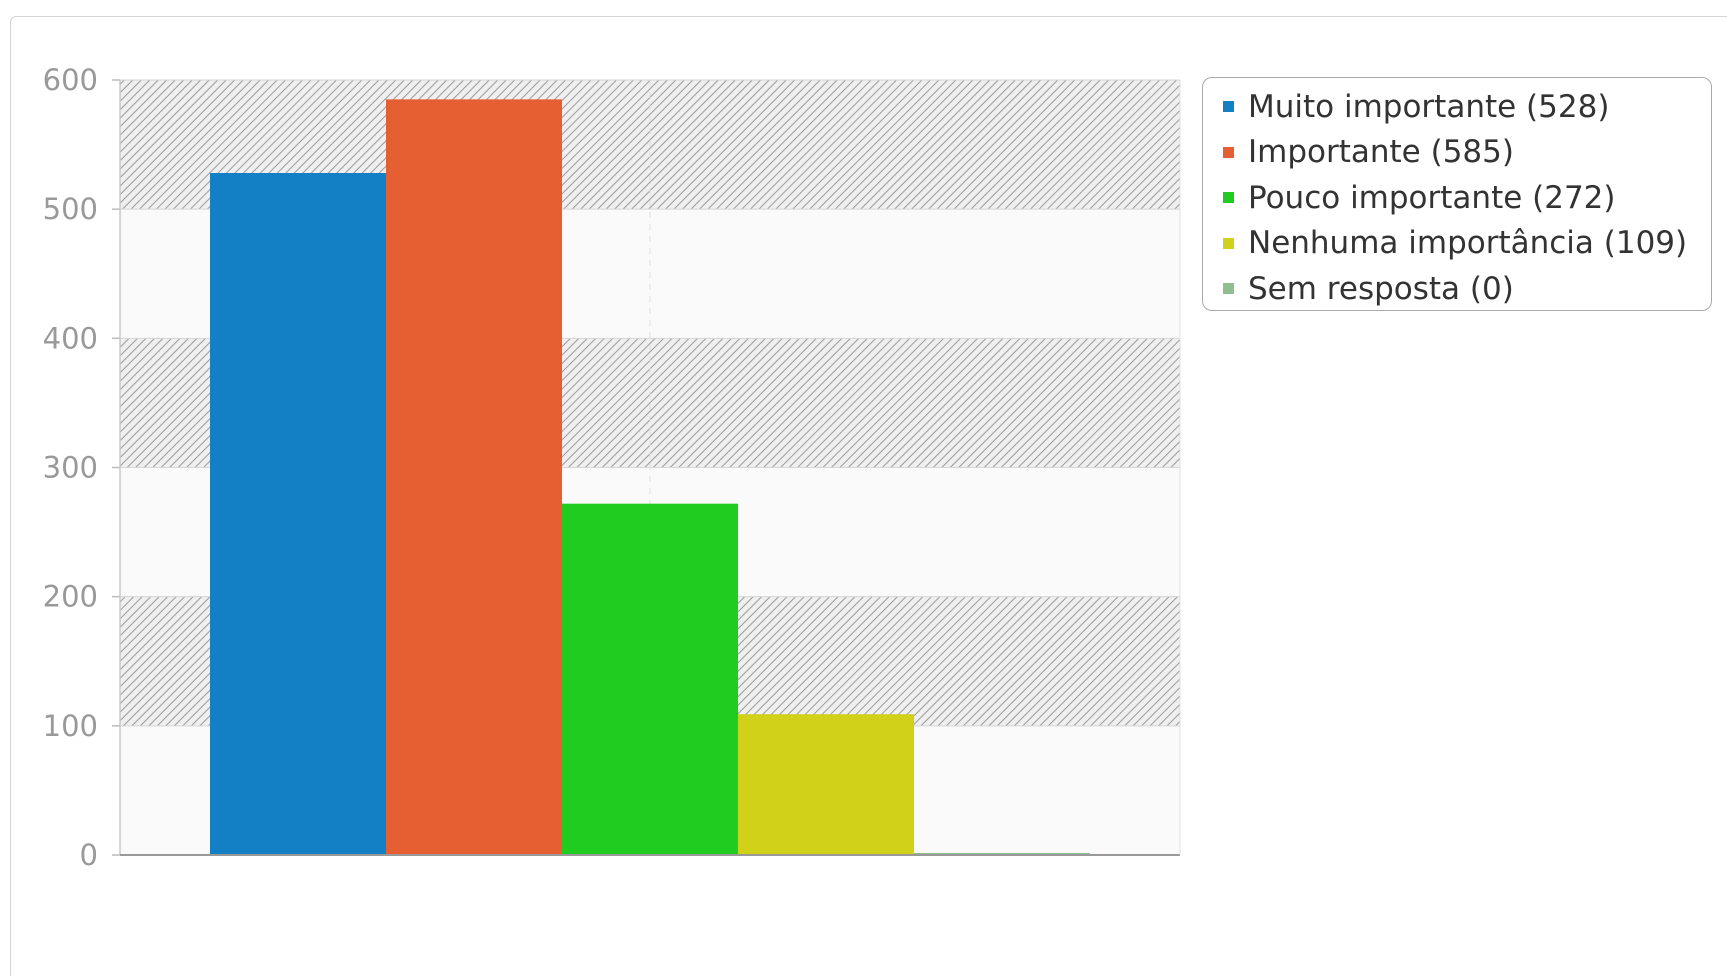 The width and height of the screenshot is (1727, 977). What do you see at coordinates (70, 209) in the screenshot?
I see `y-tick-label: 500` at bounding box center [70, 209].